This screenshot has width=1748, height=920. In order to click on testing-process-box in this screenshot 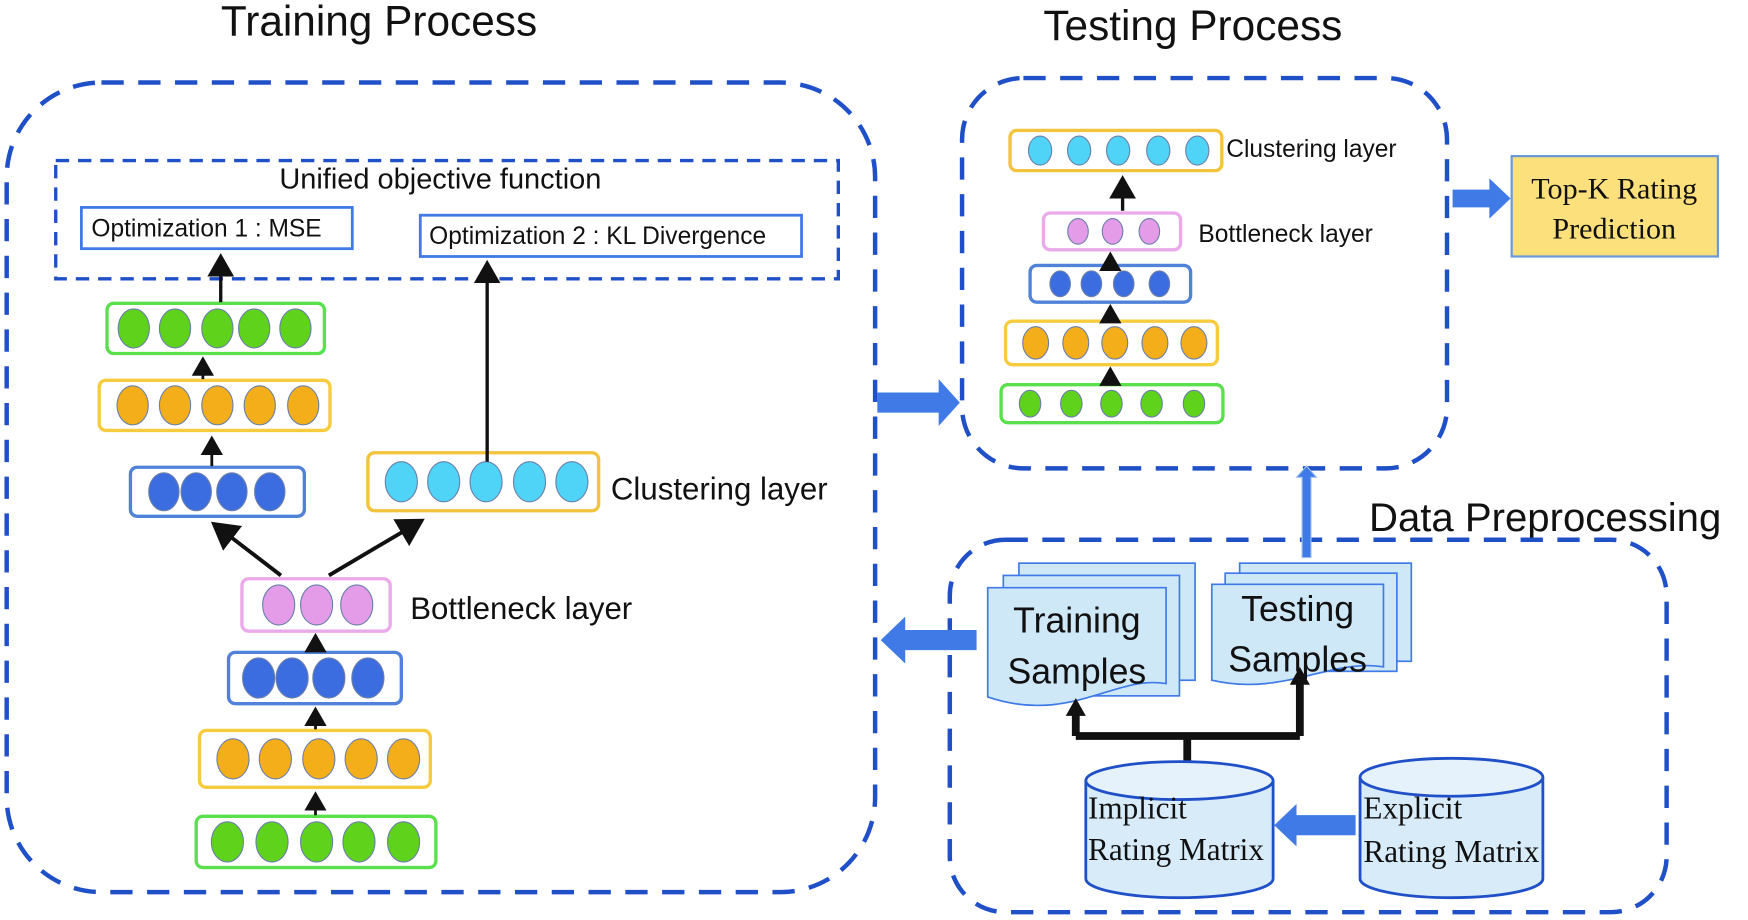, I will do `click(1204, 273)`.